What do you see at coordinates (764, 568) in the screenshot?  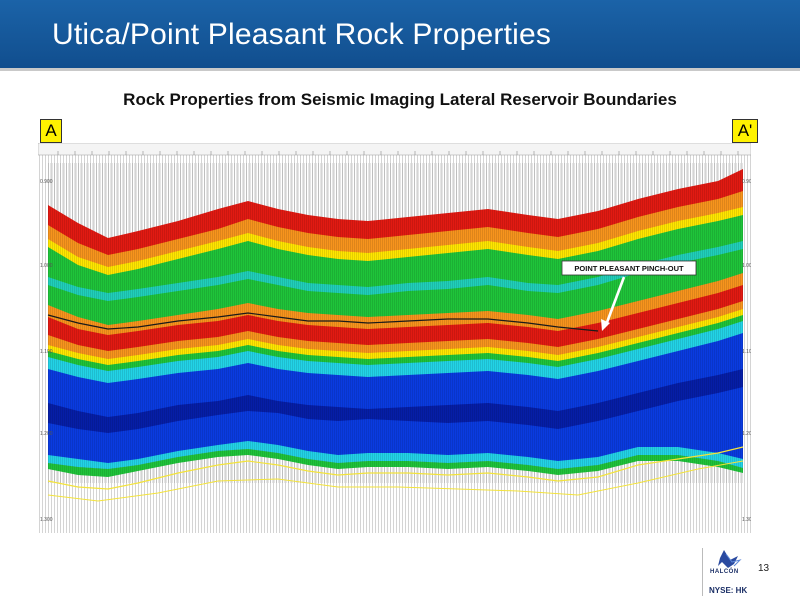 I see `page-number: 13` at bounding box center [764, 568].